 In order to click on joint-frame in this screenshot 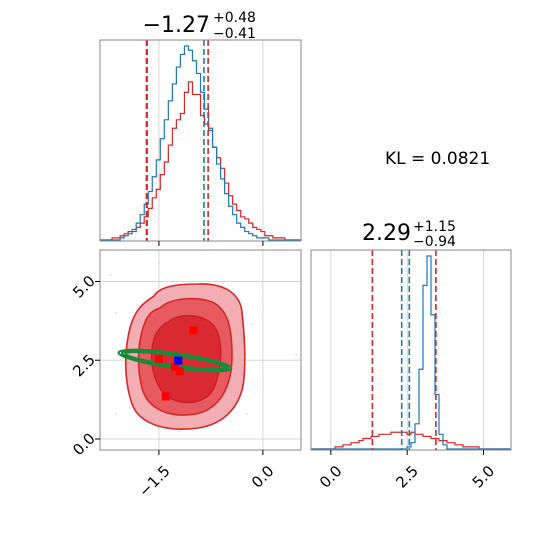, I will do `click(200, 350)`.